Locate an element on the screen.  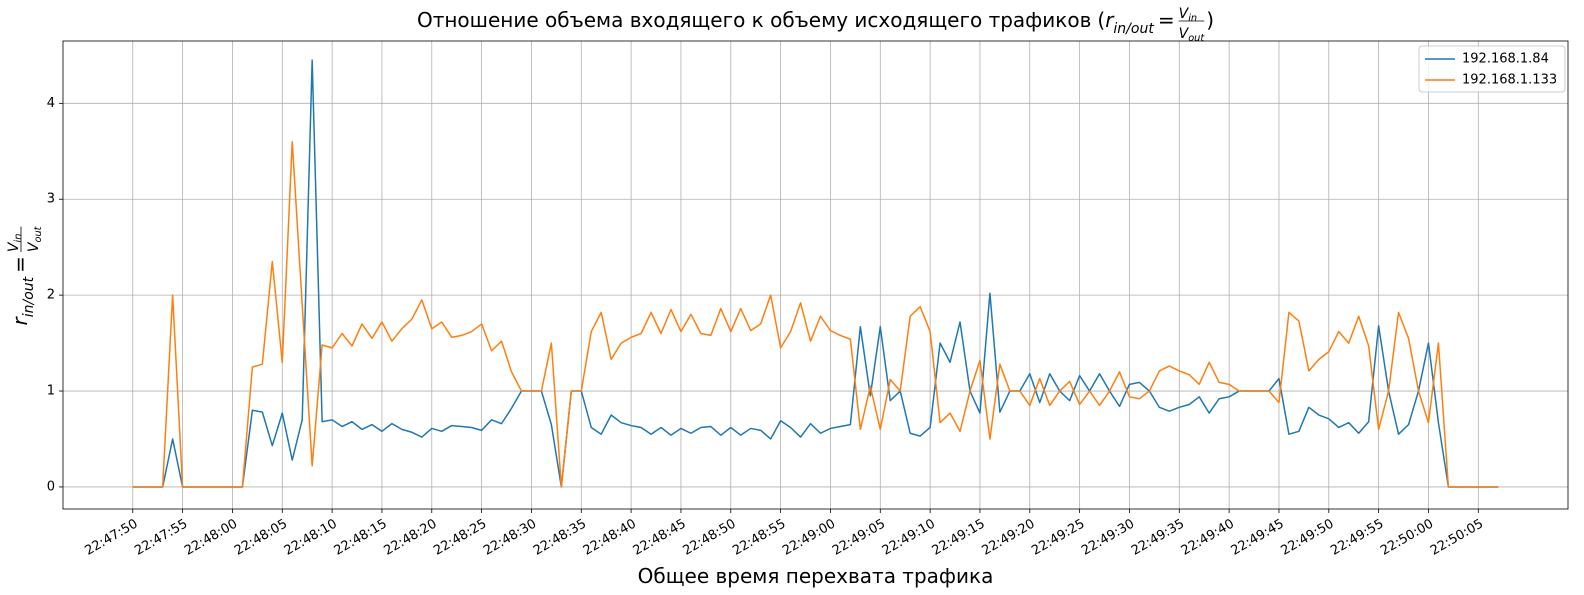
legend-label: 192.168.1.84 is located at coordinates (1505, 59).